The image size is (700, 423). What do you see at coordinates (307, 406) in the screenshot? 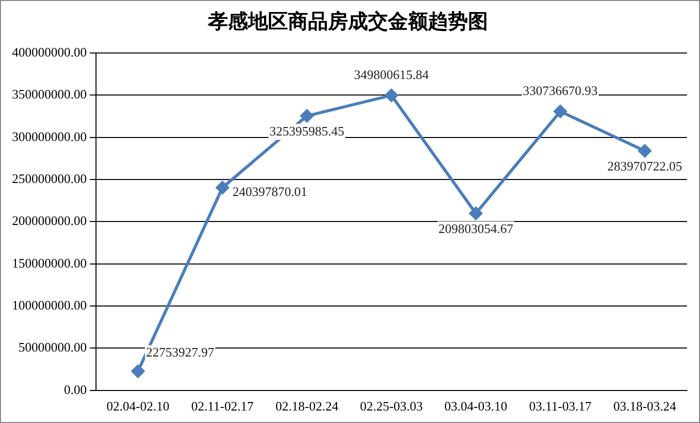
I see `x-tick-label: 02.18-02.24` at bounding box center [307, 406].